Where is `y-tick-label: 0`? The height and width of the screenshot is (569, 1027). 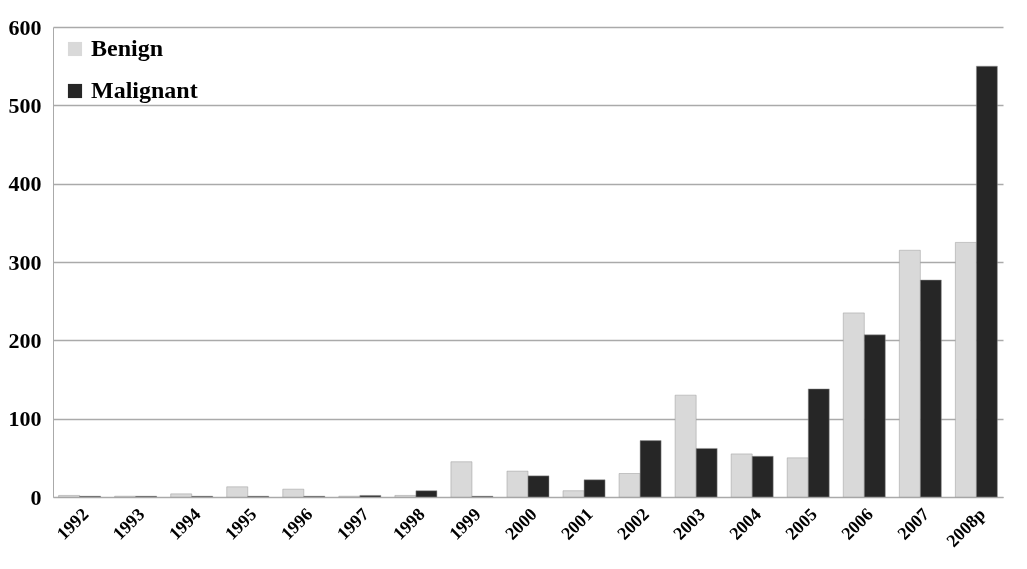
y-tick-label: 0 is located at coordinates (36, 497).